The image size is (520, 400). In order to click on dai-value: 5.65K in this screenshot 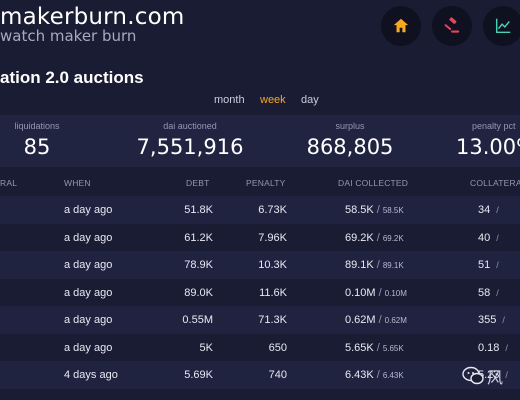, I will do `click(359, 347)`.